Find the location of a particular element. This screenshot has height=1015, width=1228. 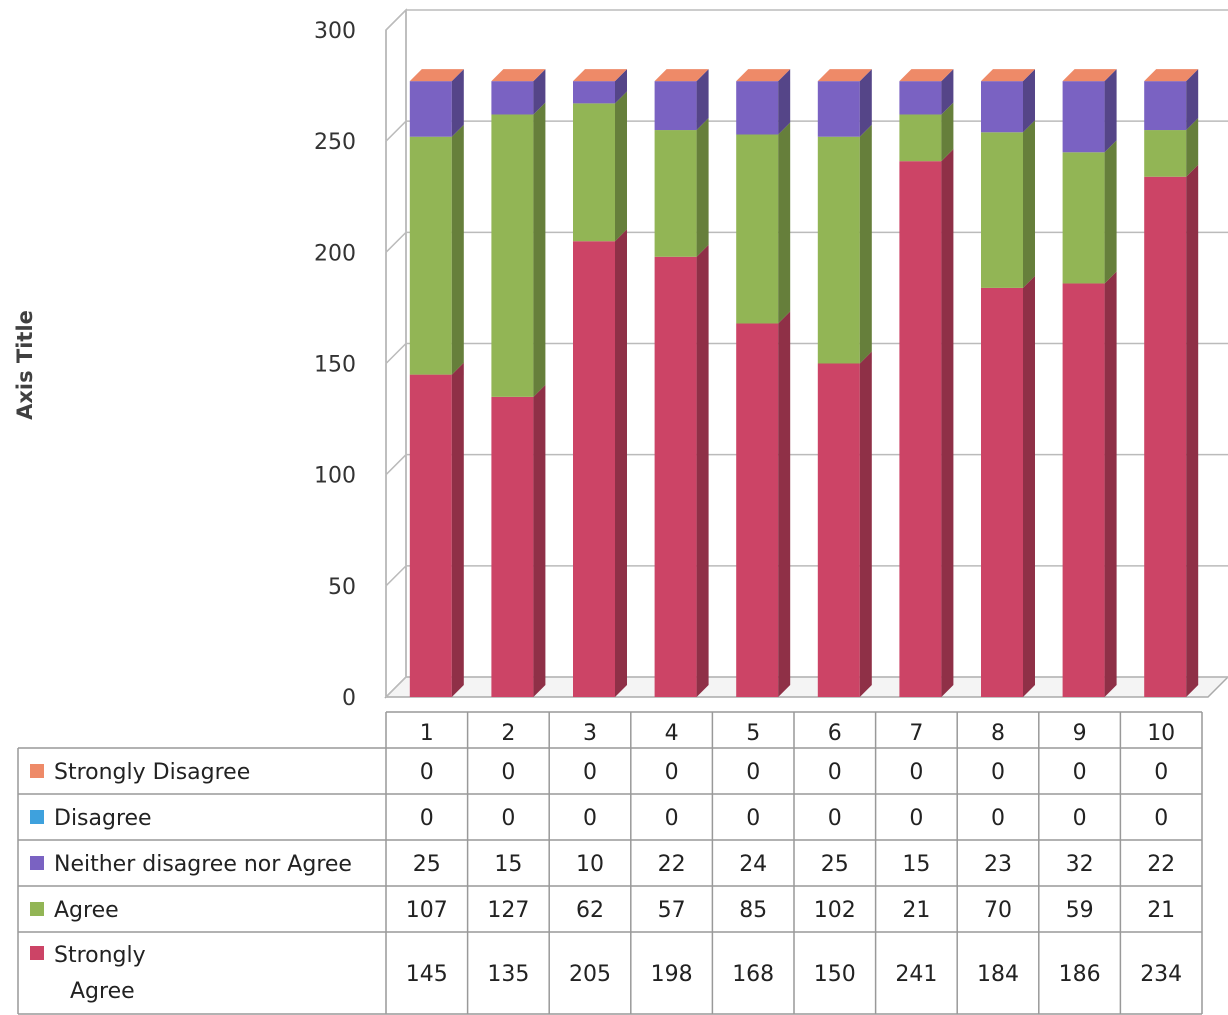

series-label: Agree is located at coordinates (102, 991).